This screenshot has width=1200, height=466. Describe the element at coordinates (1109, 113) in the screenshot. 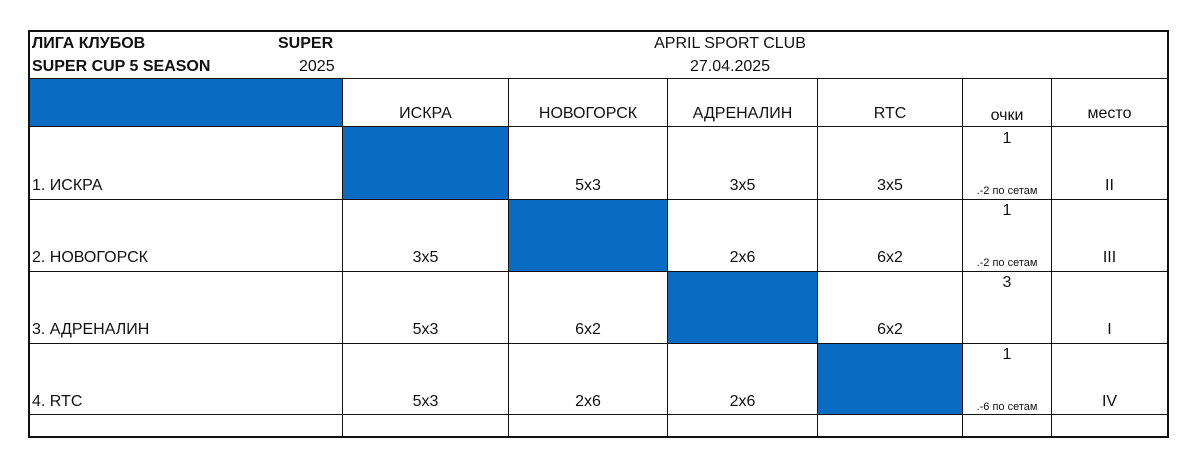

I see `col-header-place: место` at that location.